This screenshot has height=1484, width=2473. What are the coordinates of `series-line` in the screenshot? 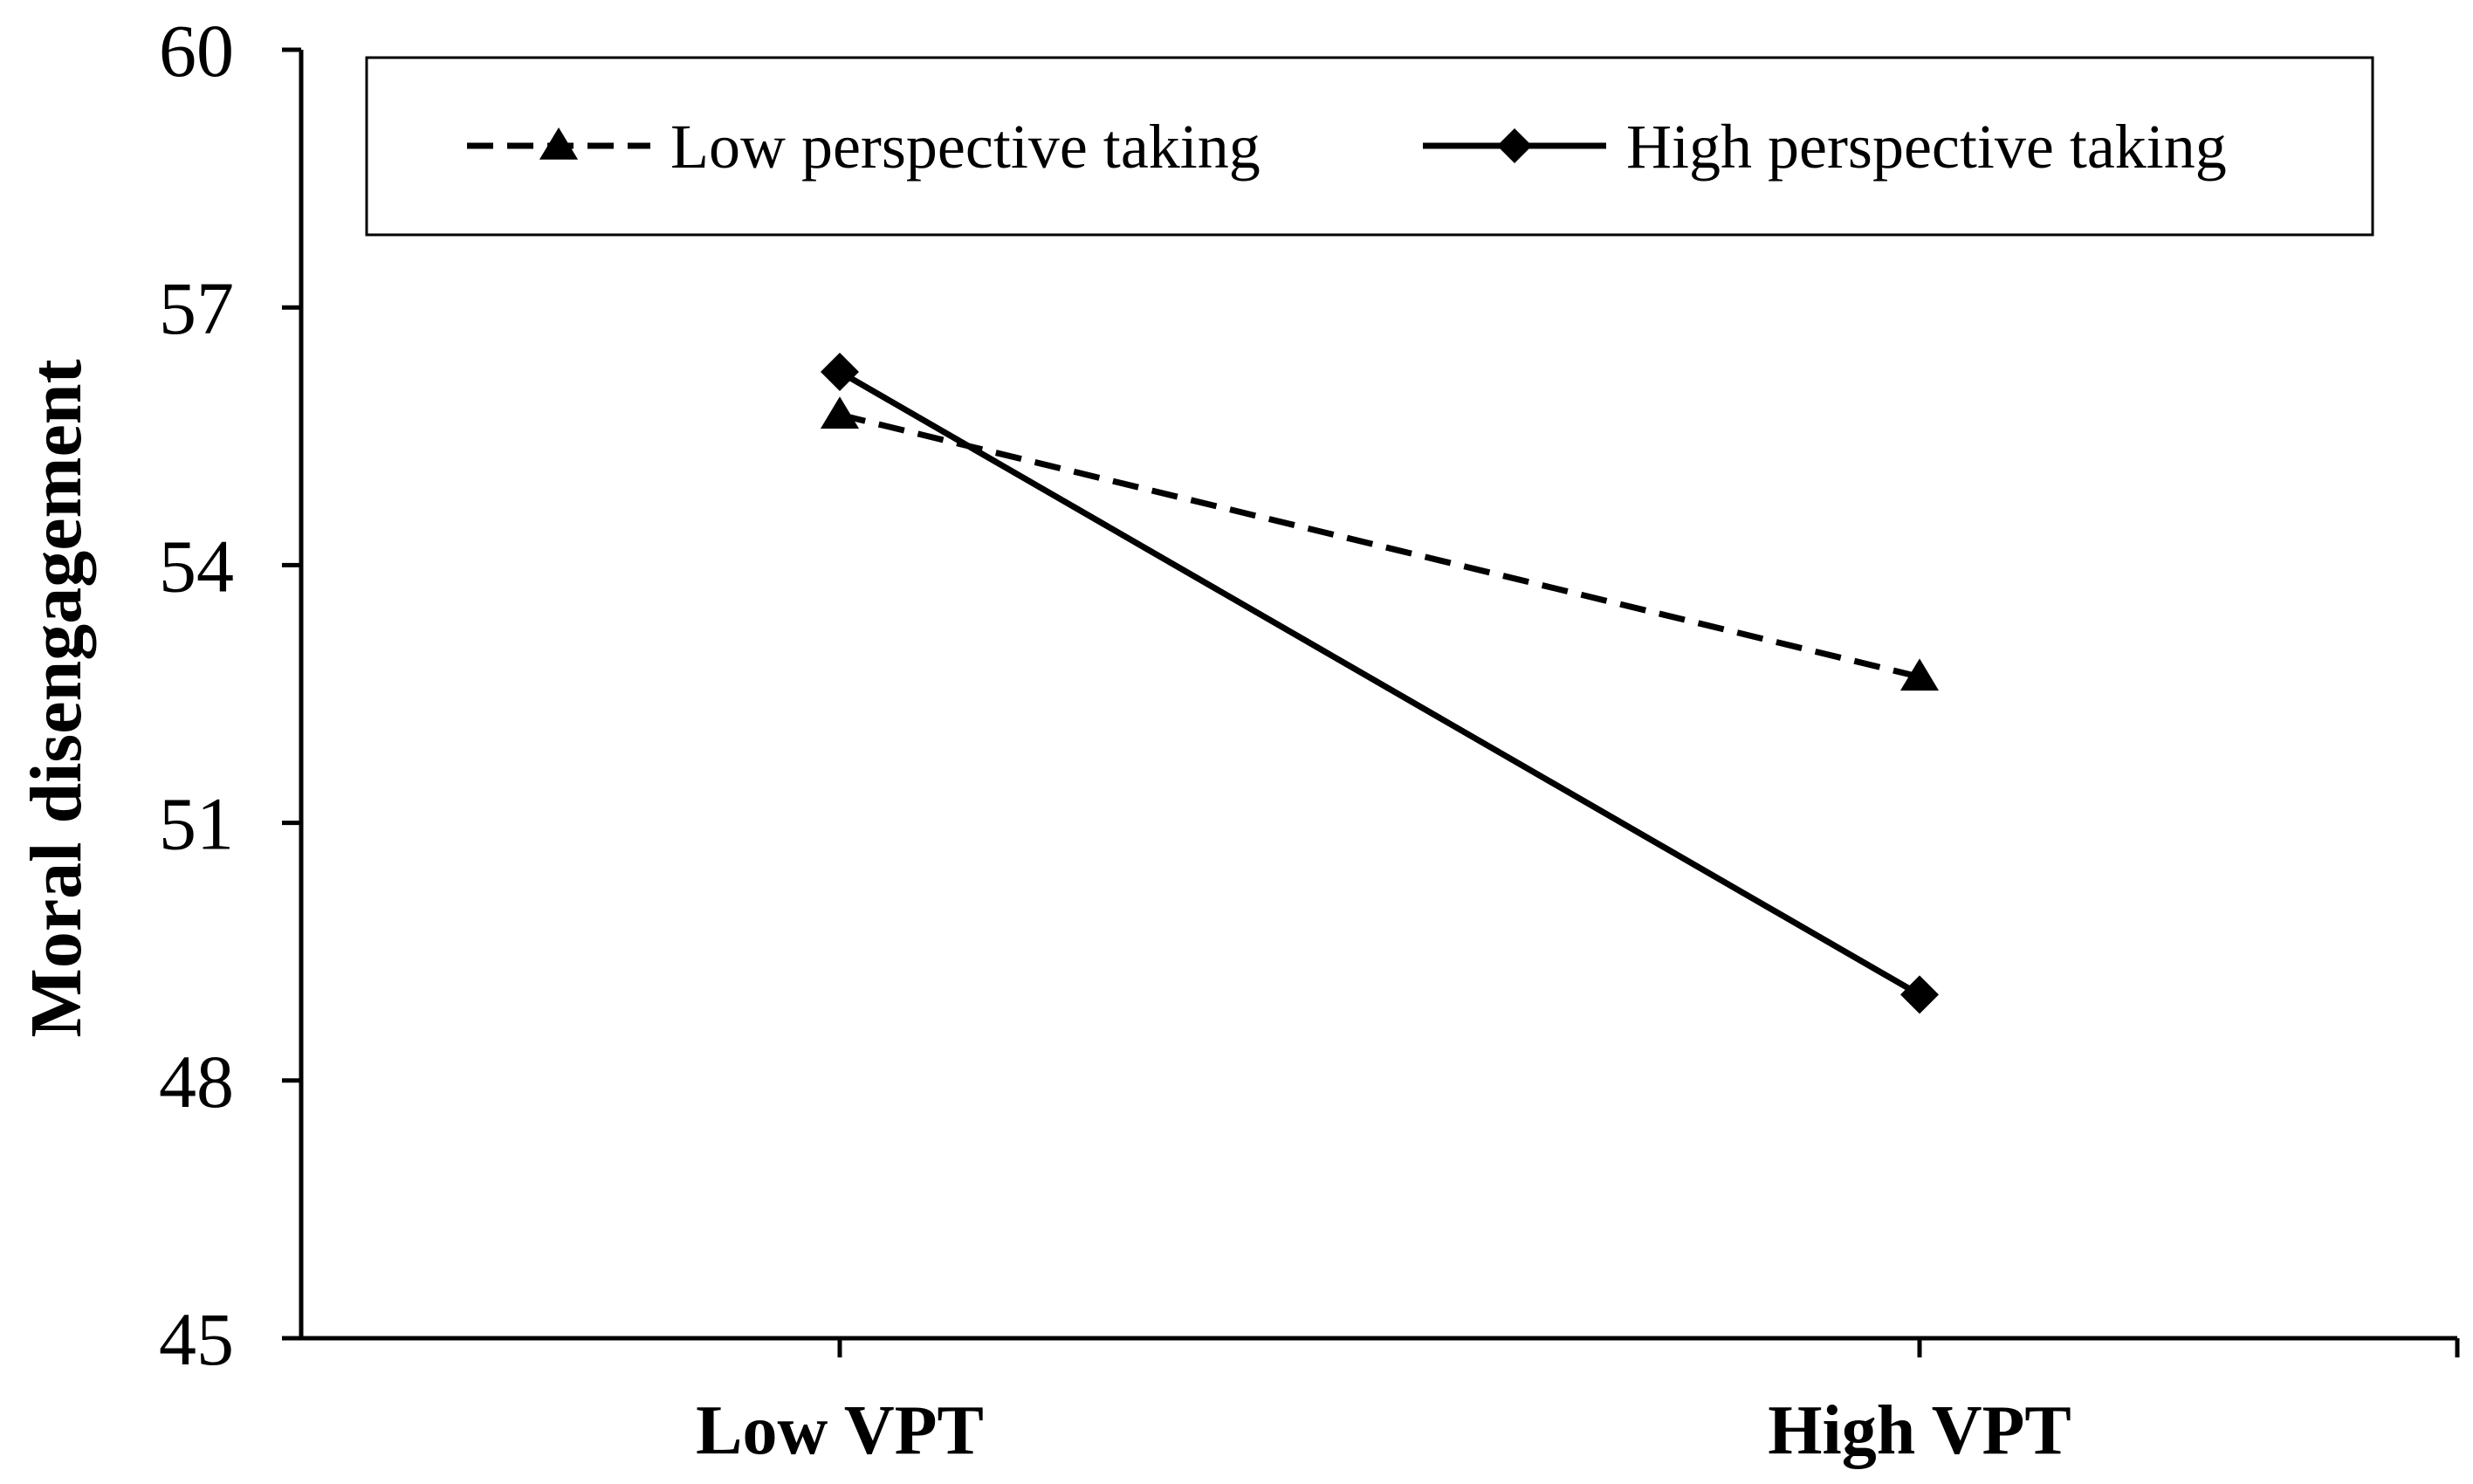 It's located at (1379, 546).